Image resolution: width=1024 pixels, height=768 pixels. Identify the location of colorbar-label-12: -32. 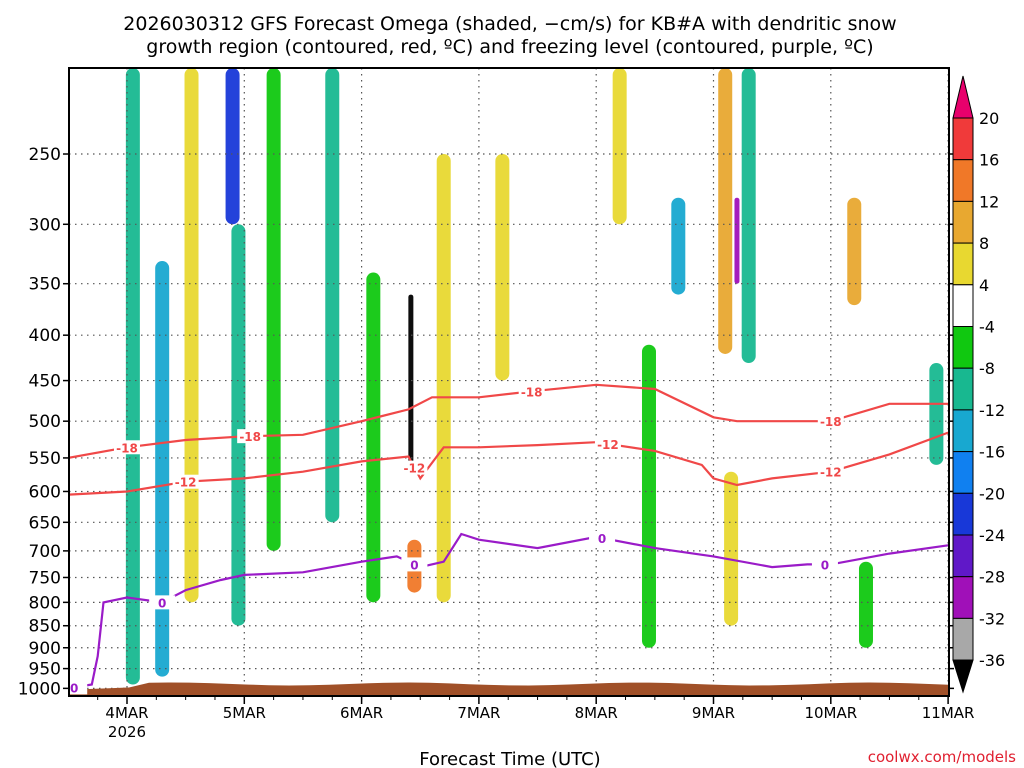
(992, 618).